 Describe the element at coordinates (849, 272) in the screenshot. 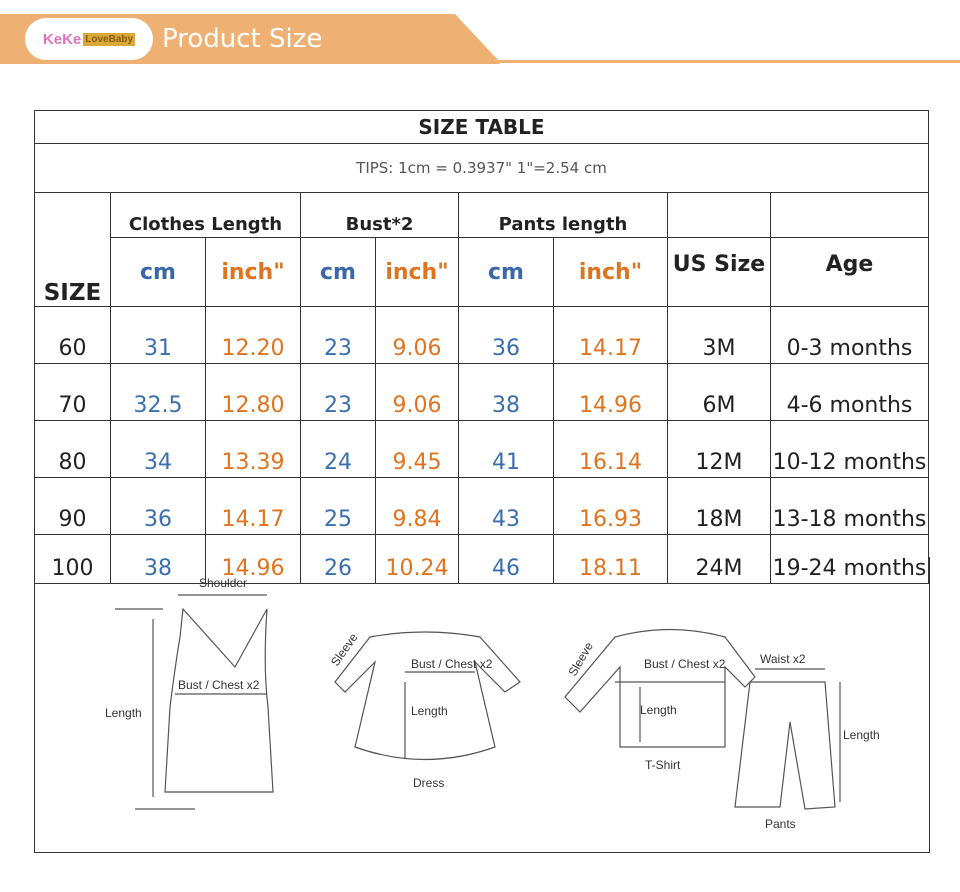

I see `age-header: Age` at that location.